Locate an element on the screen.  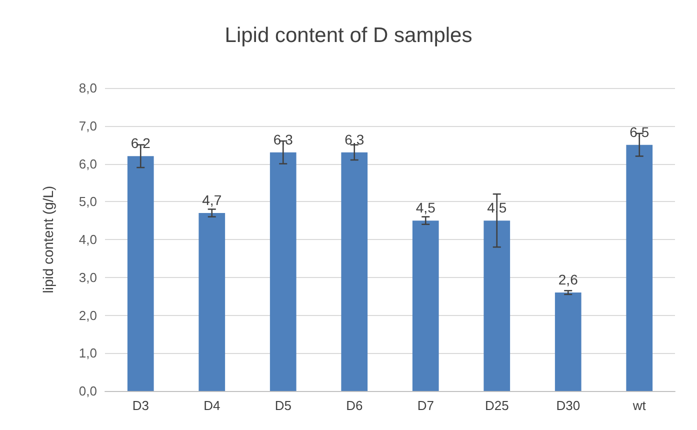
data-label: 4,7 is located at coordinates (212, 200).